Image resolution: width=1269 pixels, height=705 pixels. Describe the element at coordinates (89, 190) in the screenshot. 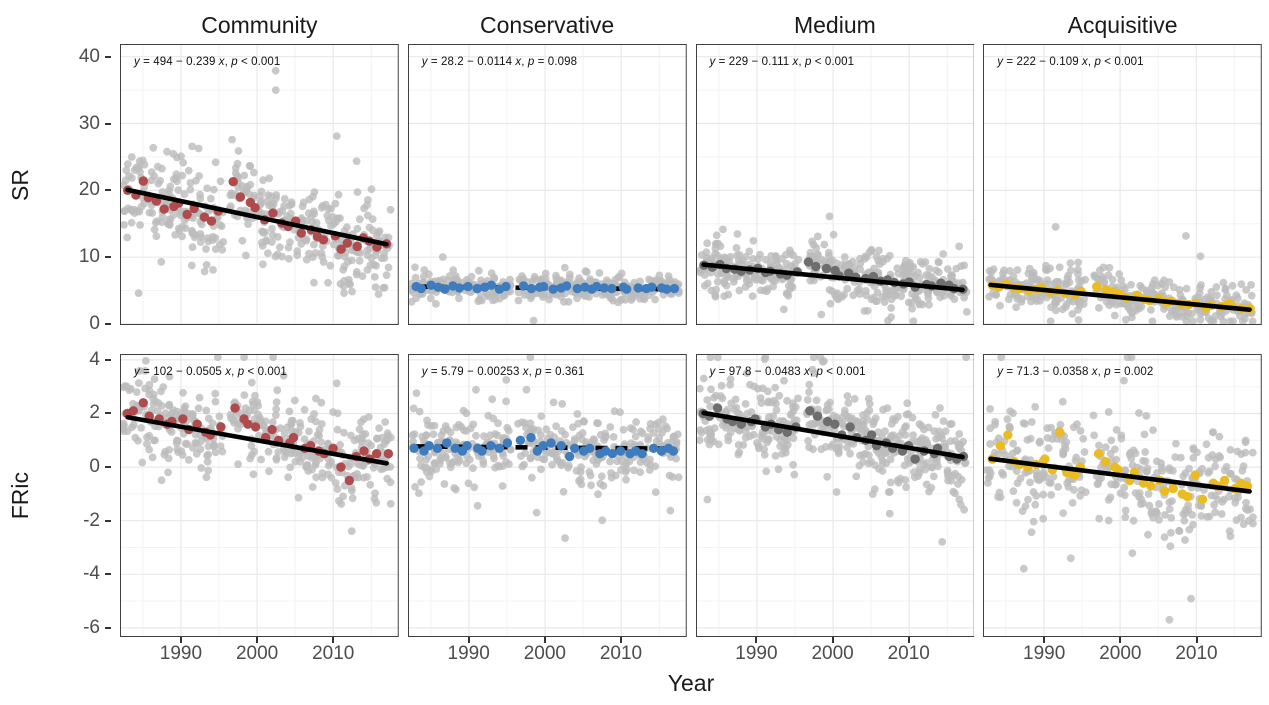

I see `y-tick-label: 20` at that location.